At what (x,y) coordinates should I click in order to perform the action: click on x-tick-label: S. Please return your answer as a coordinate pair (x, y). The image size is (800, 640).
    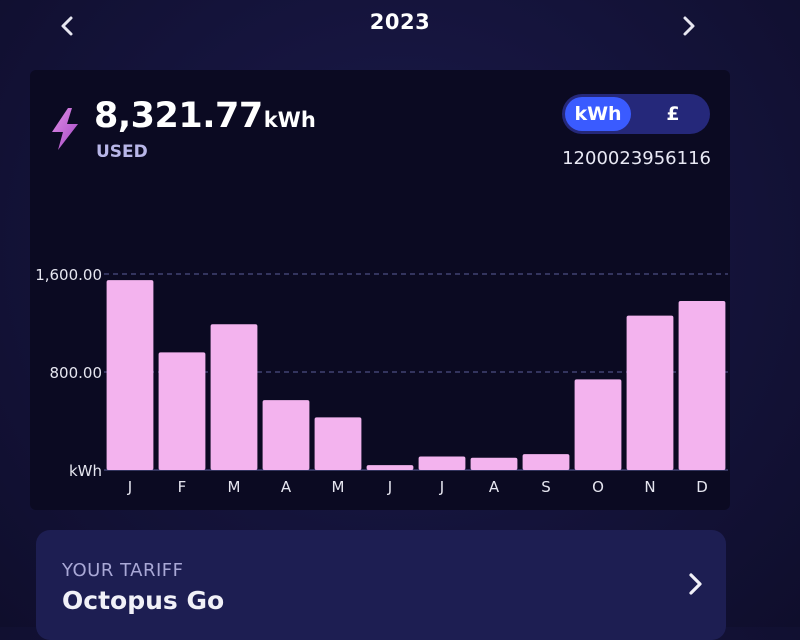
    Looking at the image, I should click on (546, 487).